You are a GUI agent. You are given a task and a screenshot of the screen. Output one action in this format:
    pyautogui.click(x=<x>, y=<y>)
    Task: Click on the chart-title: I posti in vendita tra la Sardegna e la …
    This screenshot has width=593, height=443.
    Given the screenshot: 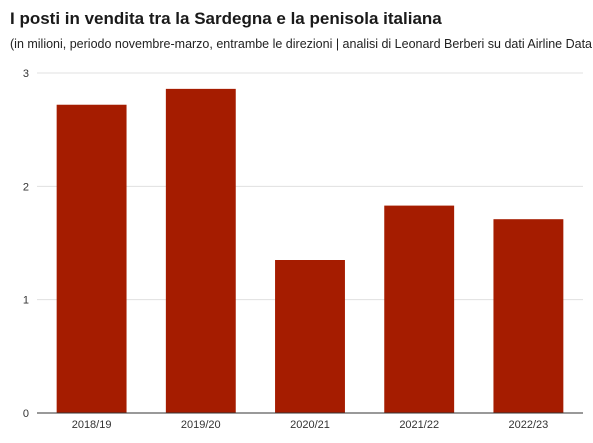 What is the action you would take?
    pyautogui.click(x=226, y=18)
    